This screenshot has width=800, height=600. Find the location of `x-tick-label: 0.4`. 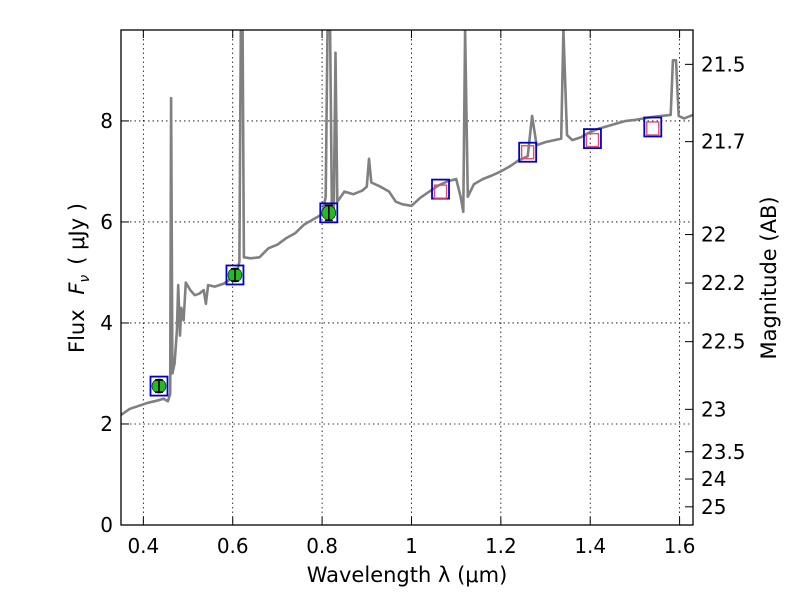

x-tick-label: 0.4 is located at coordinates (143, 546).